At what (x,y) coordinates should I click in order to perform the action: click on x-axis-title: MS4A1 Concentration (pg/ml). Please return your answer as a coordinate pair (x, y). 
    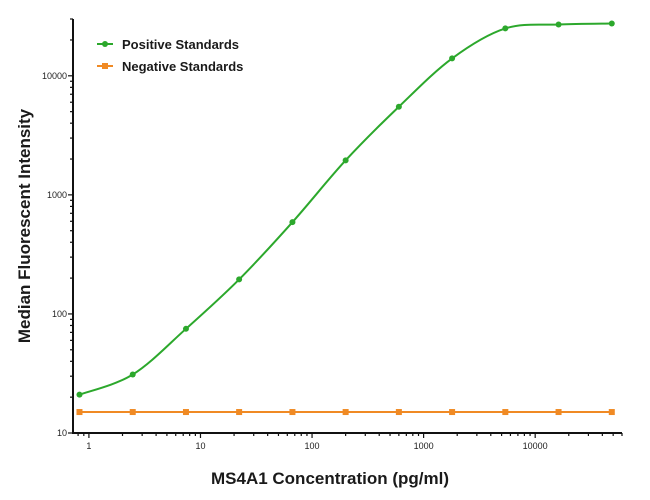
    Looking at the image, I should click on (330, 478).